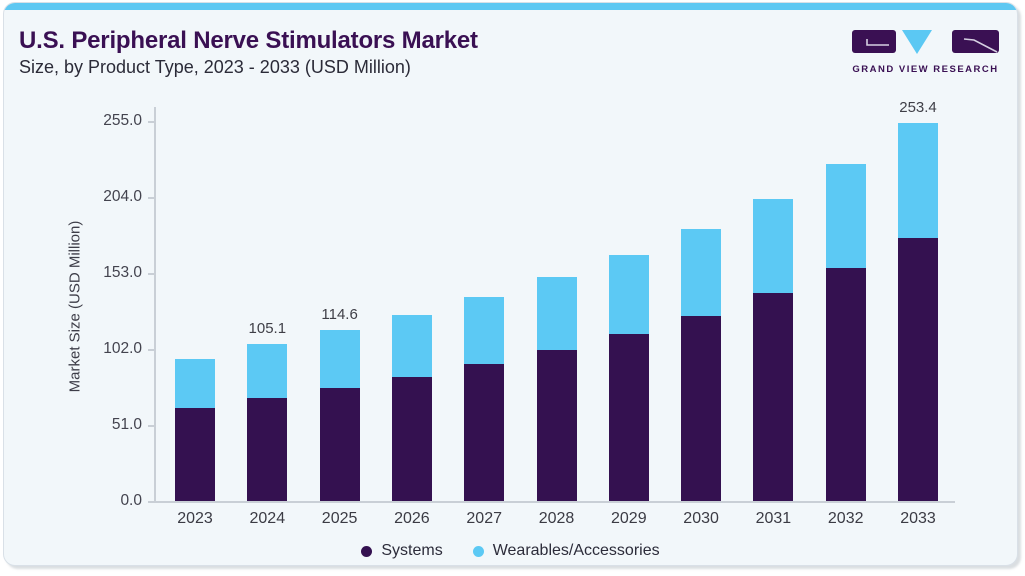 The image size is (1025, 576). Describe the element at coordinates (918, 369) in the screenshot. I see `bar-segment-systems-2033` at that location.